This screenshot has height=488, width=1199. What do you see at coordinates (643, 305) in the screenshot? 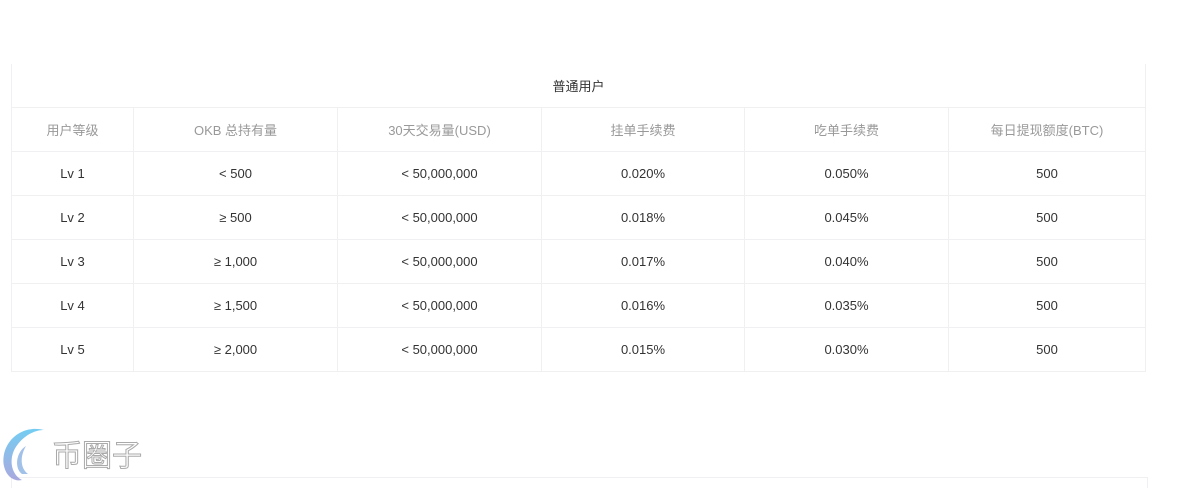
I see `table-cell: 0.016%` at bounding box center [643, 305].